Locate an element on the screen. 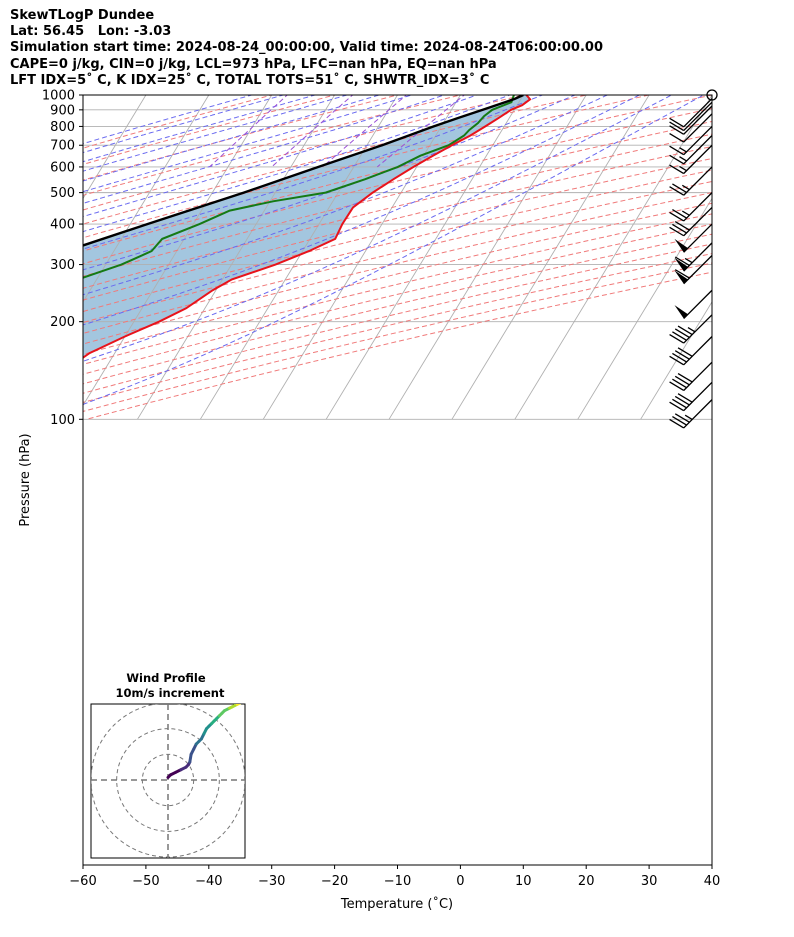 This screenshot has height=937, width=794. y-tick-label: 300 is located at coordinates (62, 265).